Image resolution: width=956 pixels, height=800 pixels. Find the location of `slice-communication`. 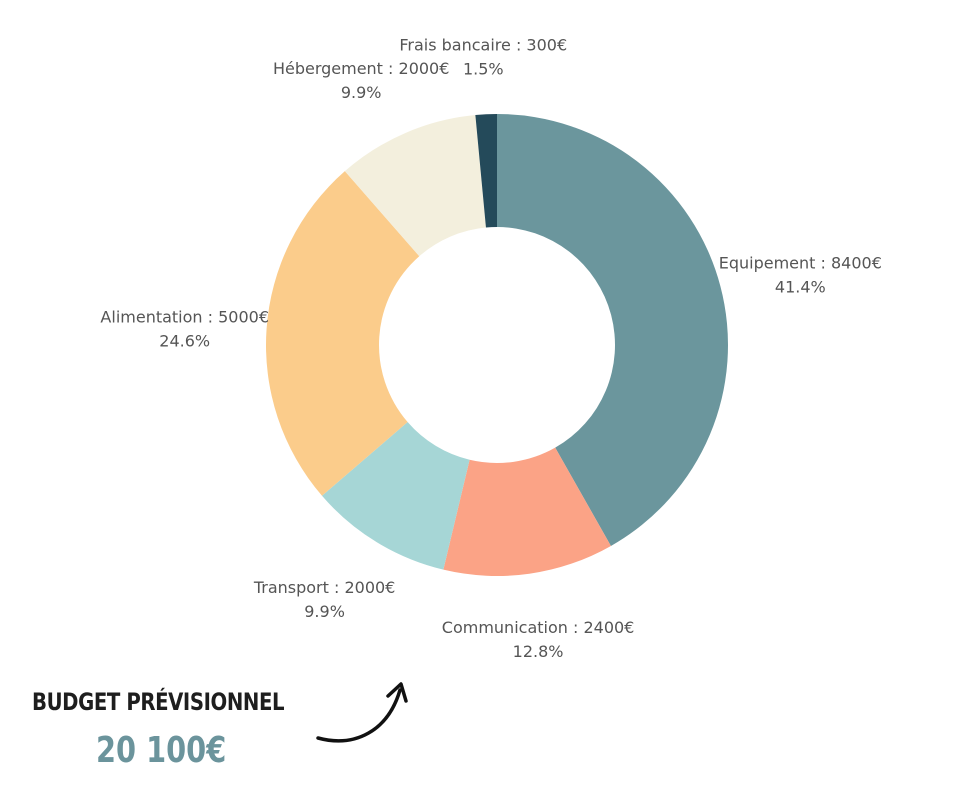

slice-communication is located at coordinates (527, 511).